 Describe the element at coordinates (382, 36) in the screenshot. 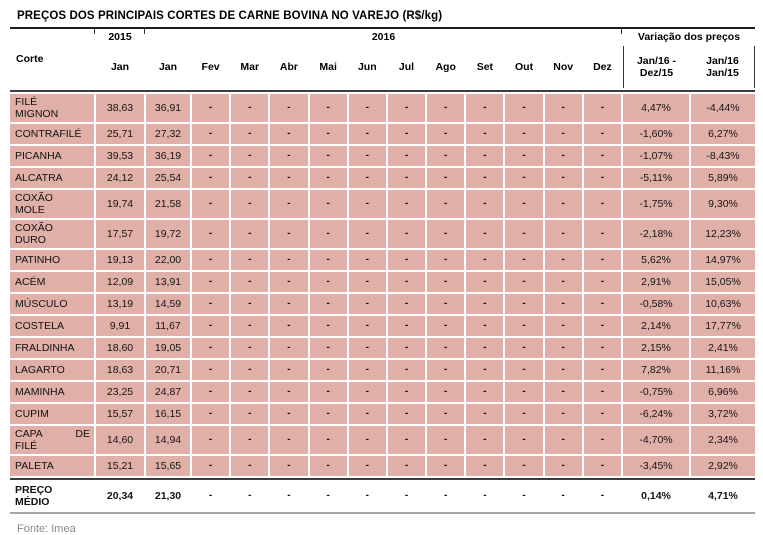

I see `group-header-2016: 2016` at that location.